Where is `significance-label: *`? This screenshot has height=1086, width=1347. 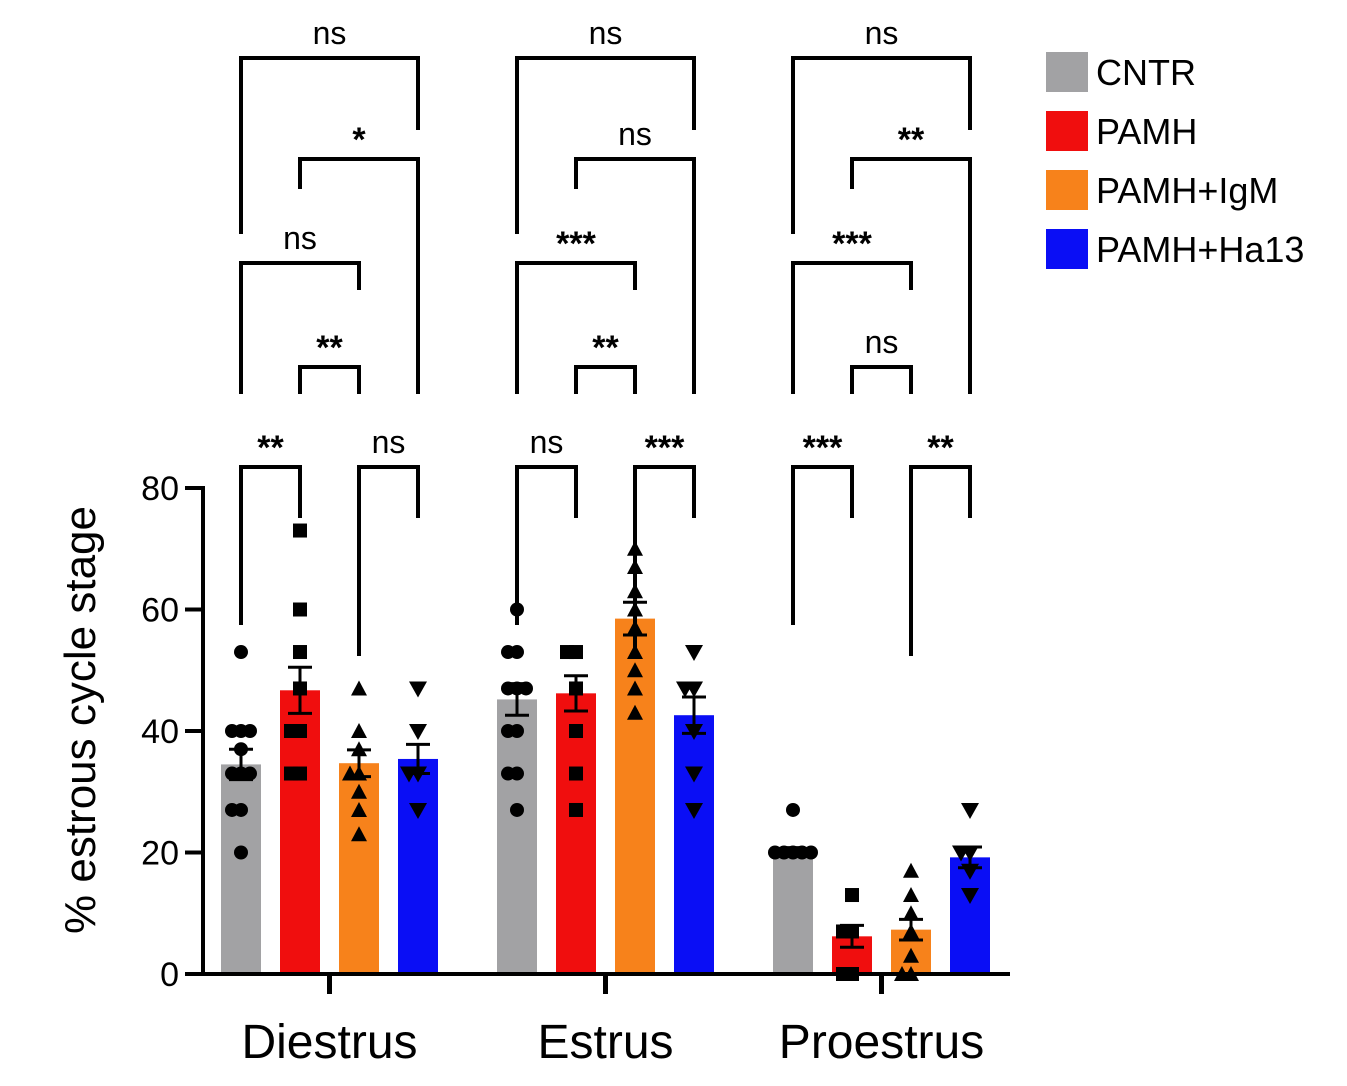
significance-label: * is located at coordinates (359, 140).